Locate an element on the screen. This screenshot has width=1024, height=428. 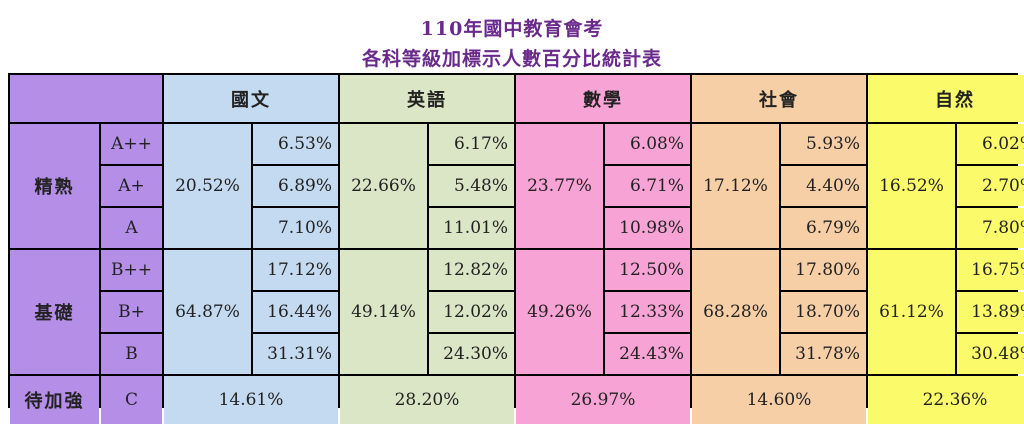
proficient-total-cell: 20.52% is located at coordinates (207, 186).